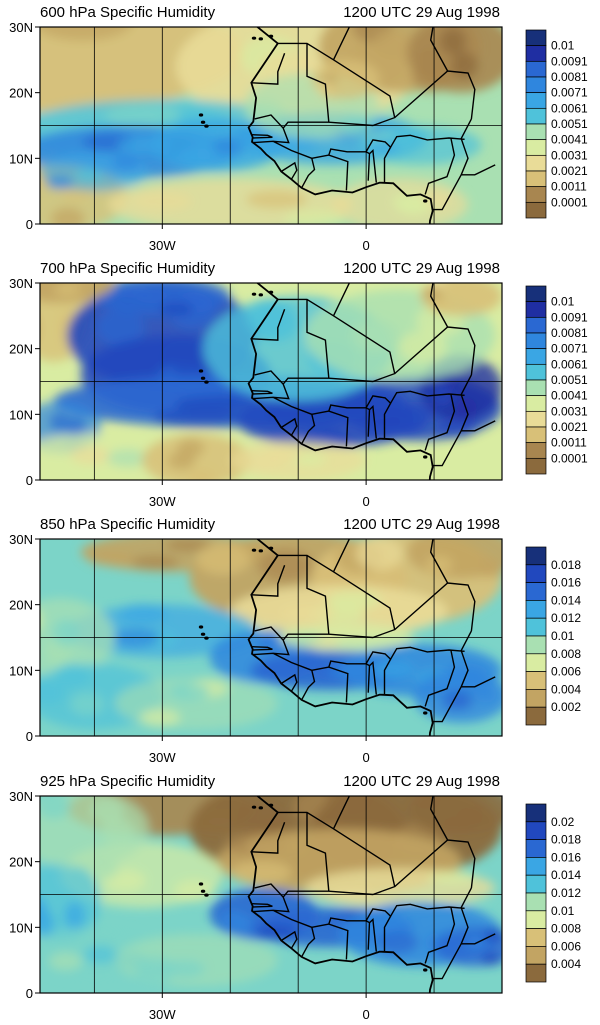  I want to click on panel-title: 600 hPa Specific Humidity, so click(128, 12).